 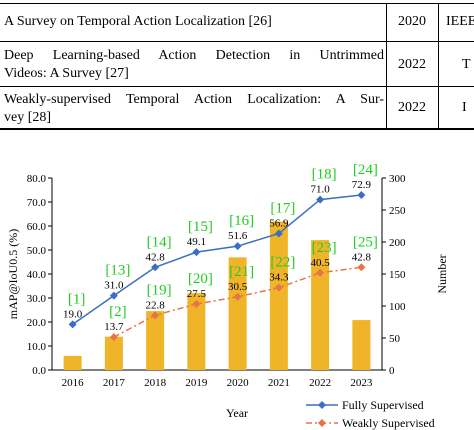 What do you see at coordinates (13, 274) in the screenshot?
I see `y-left-axis-label: mAP@IoU0.5 (%)` at bounding box center [13, 274].